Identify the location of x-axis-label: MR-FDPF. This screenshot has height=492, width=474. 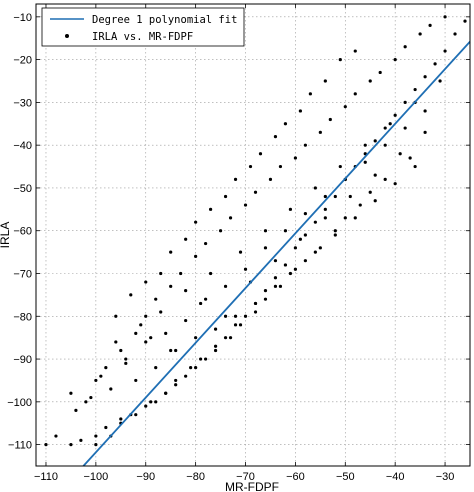
(252, 486).